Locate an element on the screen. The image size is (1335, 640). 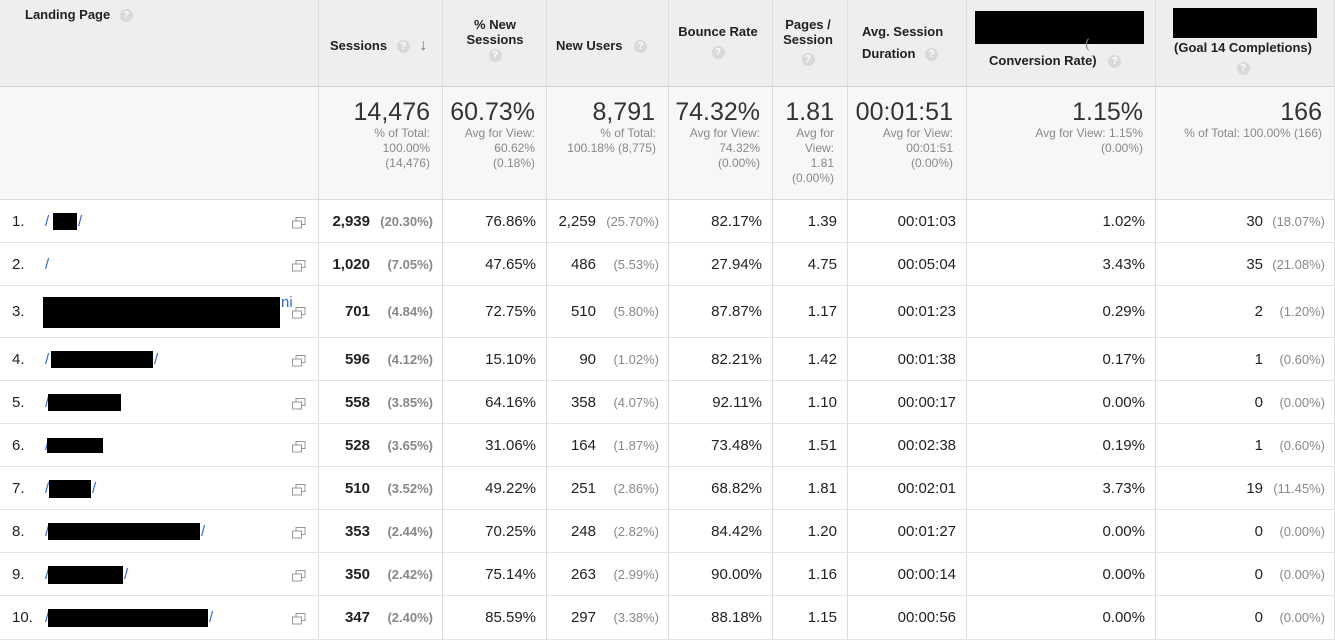
goal-completions-value: 1 is located at coordinates (1258, 445).